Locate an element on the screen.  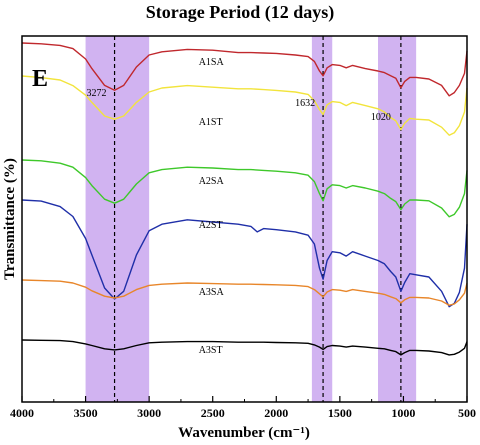
x-tick-label-4000: 4000 is located at coordinates (22, 413).